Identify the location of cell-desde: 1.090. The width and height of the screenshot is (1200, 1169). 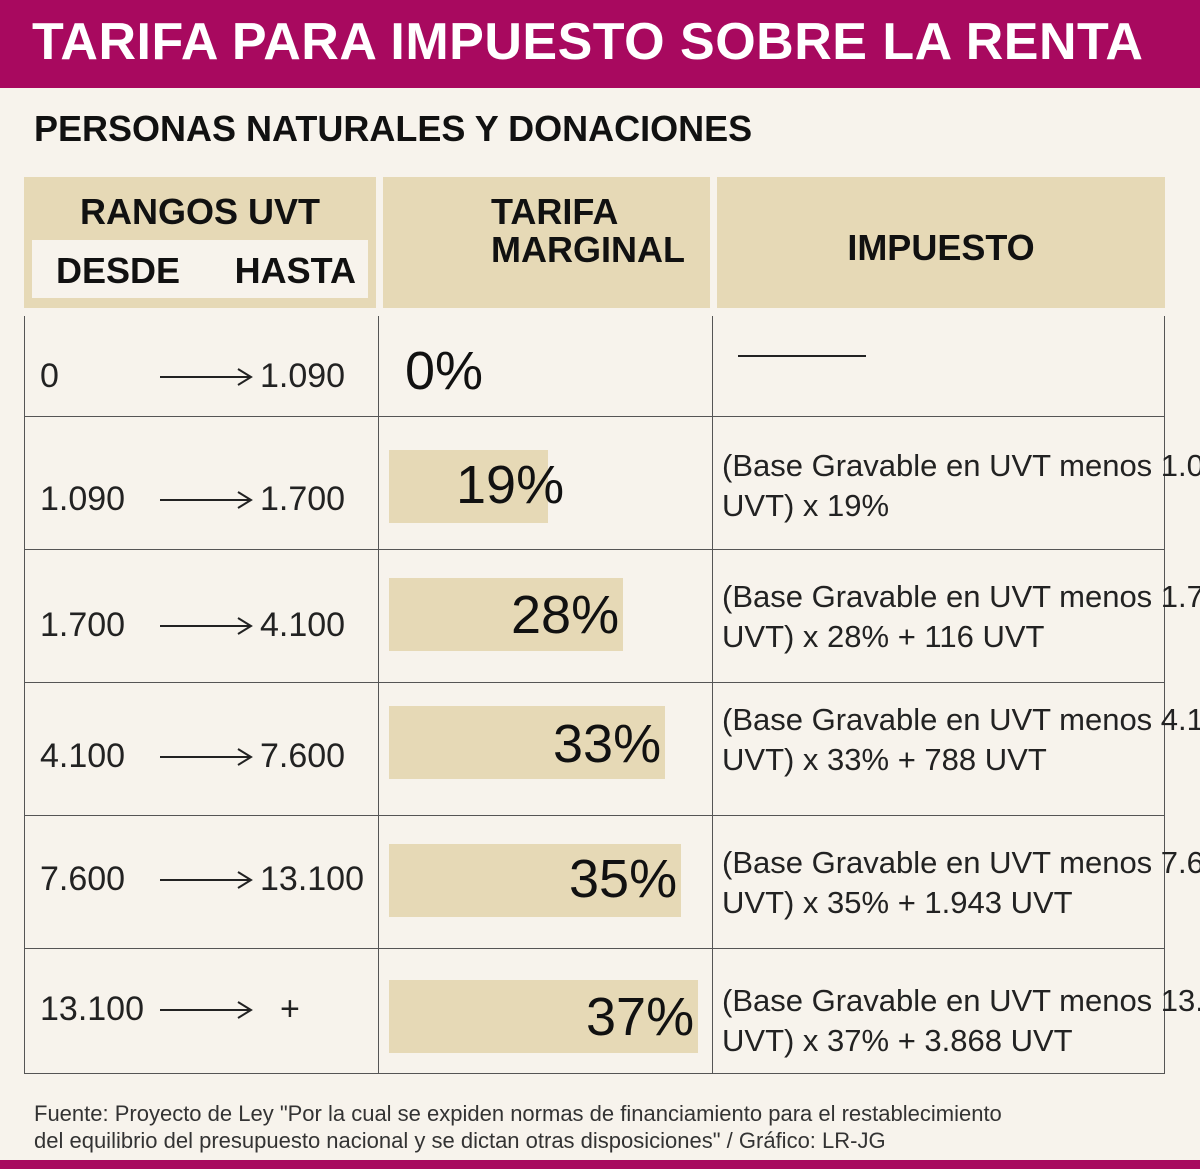
(83, 499).